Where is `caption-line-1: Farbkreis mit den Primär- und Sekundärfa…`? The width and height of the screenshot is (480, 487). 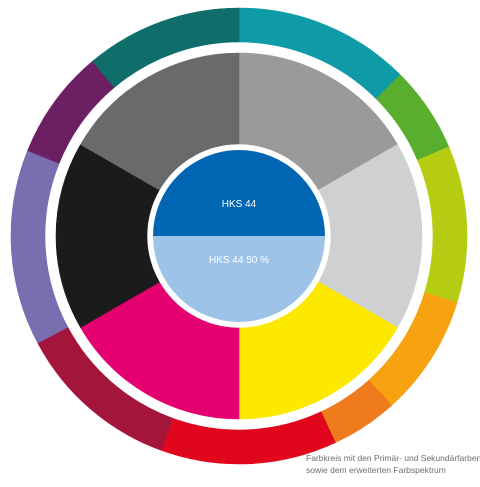 caption-line-1: Farbkreis mit den Primär- und Sekundärfa… is located at coordinates (393, 458).